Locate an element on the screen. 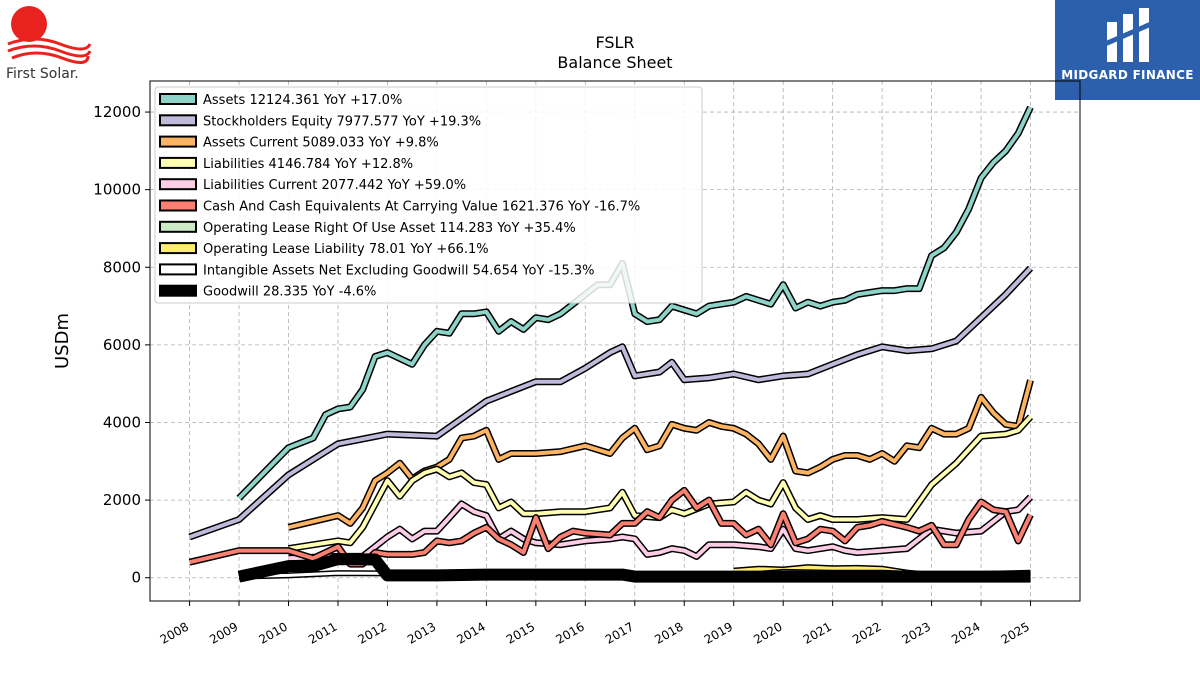 The width and height of the screenshot is (1200, 675). y-tick-label: 4000 is located at coordinates (122, 422).